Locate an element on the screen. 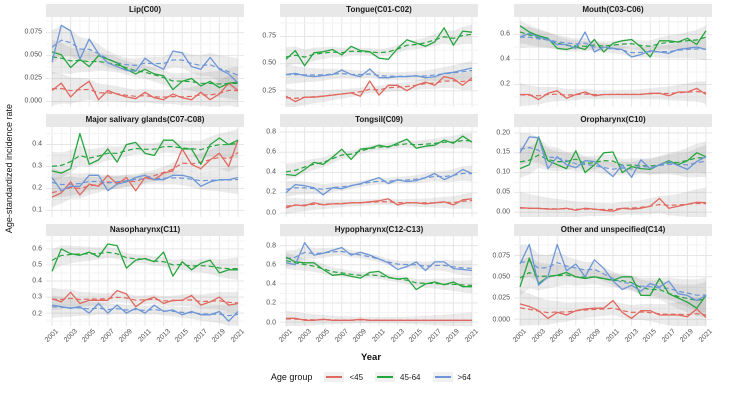 The image size is (730, 400). facet-strip-title: Lip(C00) is located at coordinates (145, 10).